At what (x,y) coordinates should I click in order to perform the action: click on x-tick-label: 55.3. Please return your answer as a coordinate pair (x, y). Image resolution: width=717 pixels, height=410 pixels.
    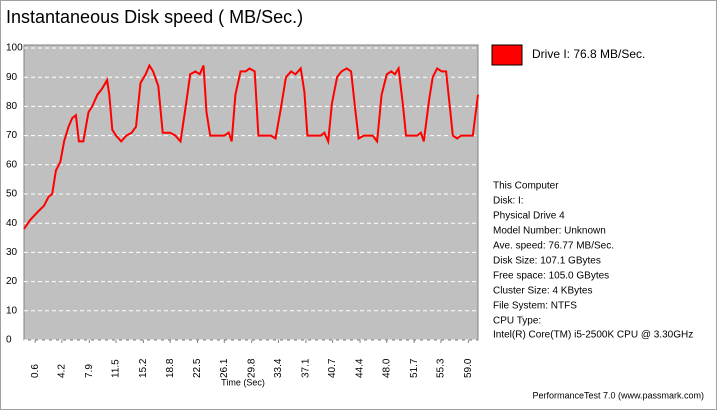
    Looking at the image, I should click on (441, 368).